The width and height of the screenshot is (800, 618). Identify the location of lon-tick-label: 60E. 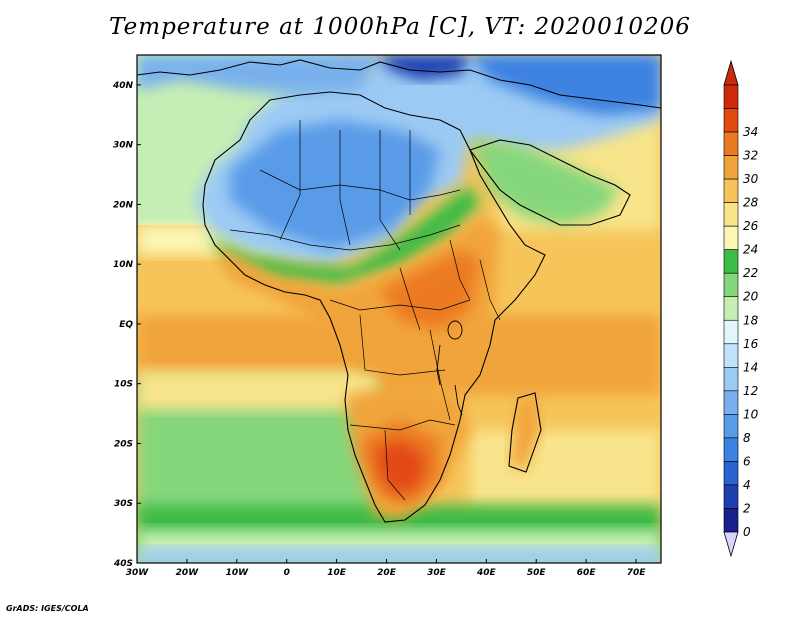
(587, 573).